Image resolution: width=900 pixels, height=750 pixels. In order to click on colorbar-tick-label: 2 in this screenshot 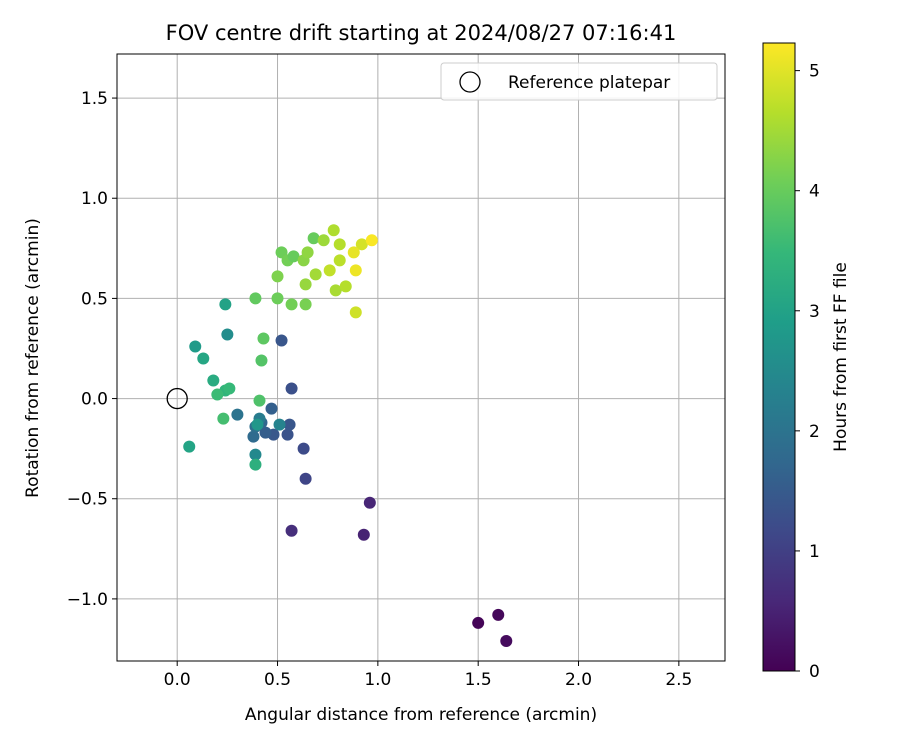, I will do `click(814, 432)`.